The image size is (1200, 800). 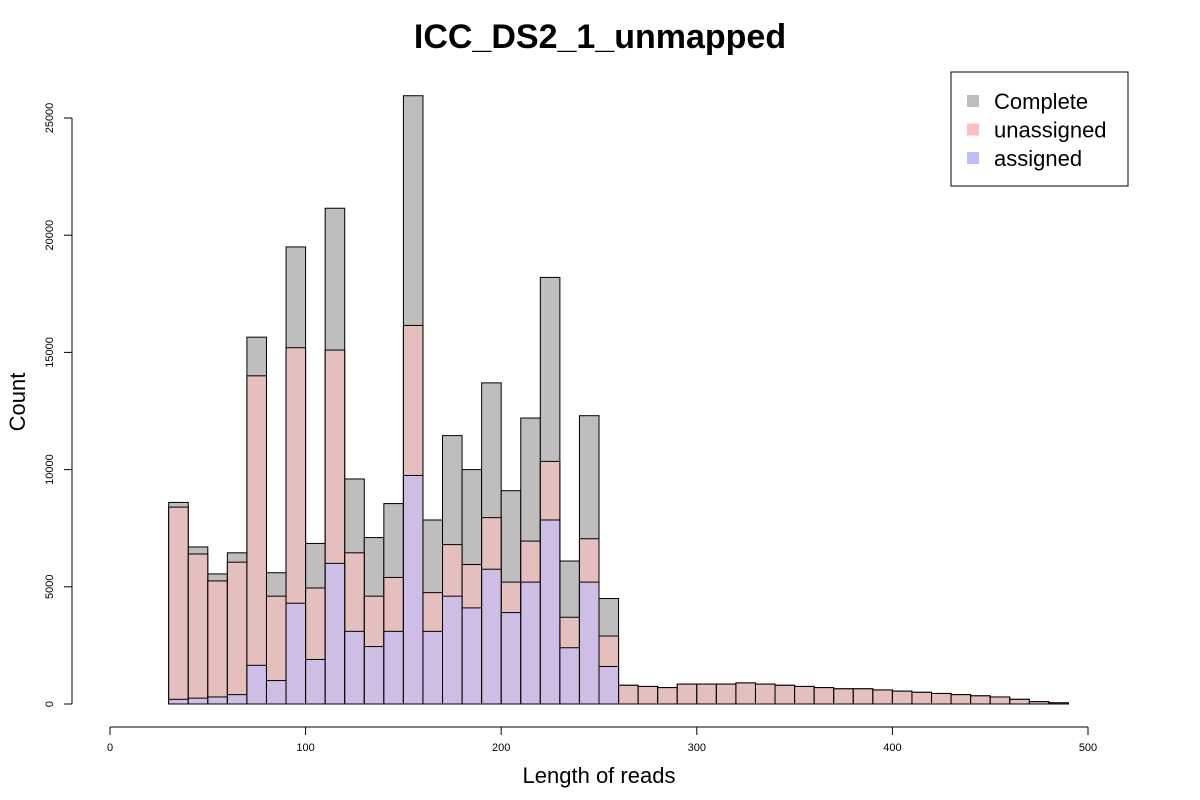 I want to click on chart-title: ICC_DS2_1_unmapped, so click(x=600, y=37).